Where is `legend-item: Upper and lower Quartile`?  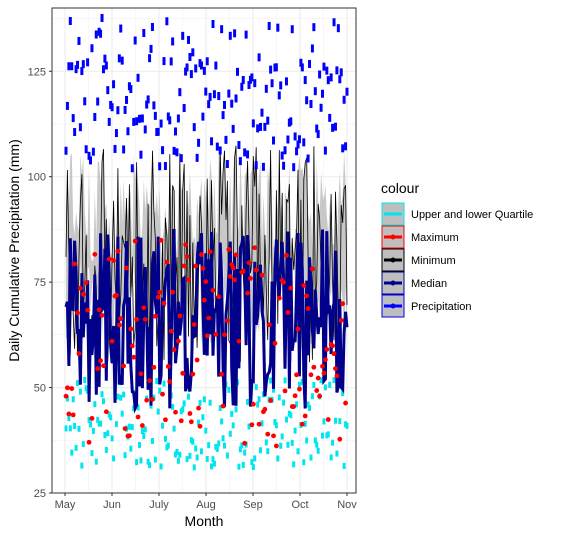 legend-item: Upper and lower Quartile is located at coordinates (457, 214).